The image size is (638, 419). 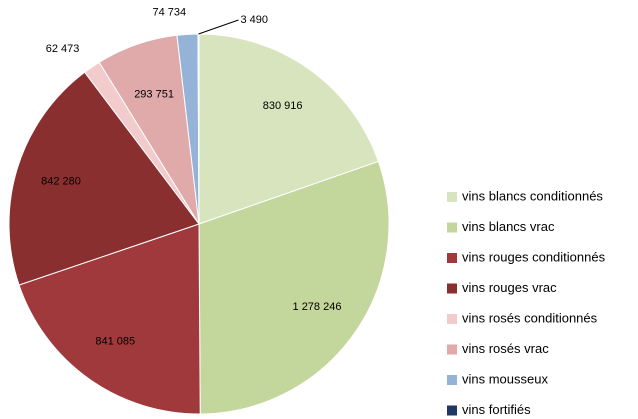 I want to click on data-label: 3 490, so click(x=254, y=20).